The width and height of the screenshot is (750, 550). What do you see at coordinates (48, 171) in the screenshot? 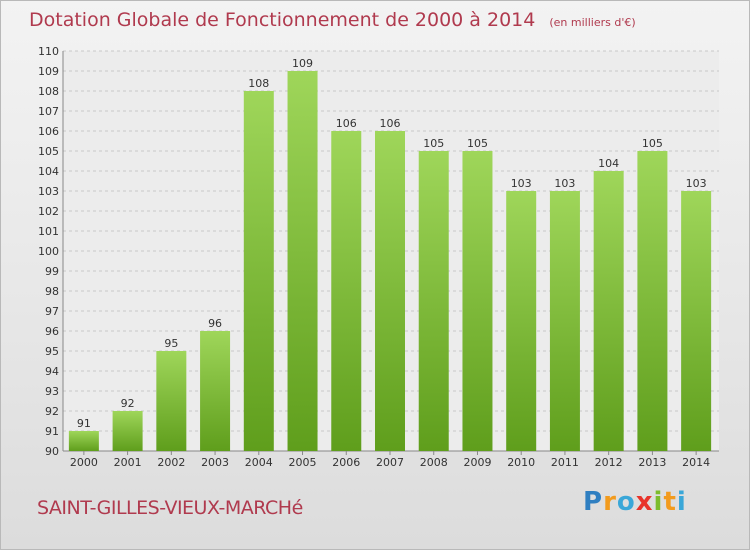
I see `y-tick-label: 104` at bounding box center [48, 171].